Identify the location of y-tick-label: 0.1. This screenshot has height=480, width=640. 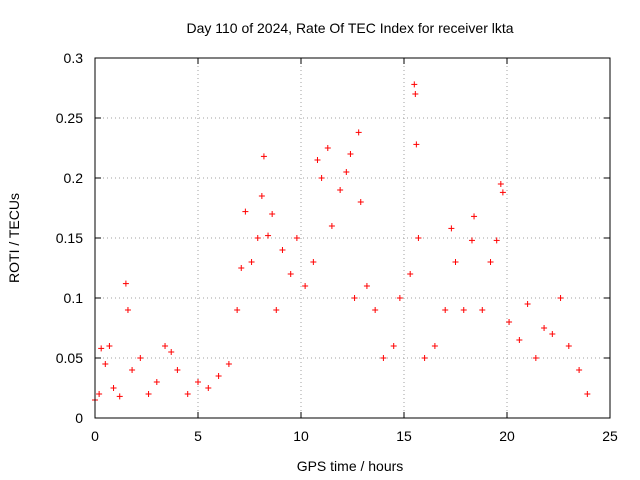
(74, 298).